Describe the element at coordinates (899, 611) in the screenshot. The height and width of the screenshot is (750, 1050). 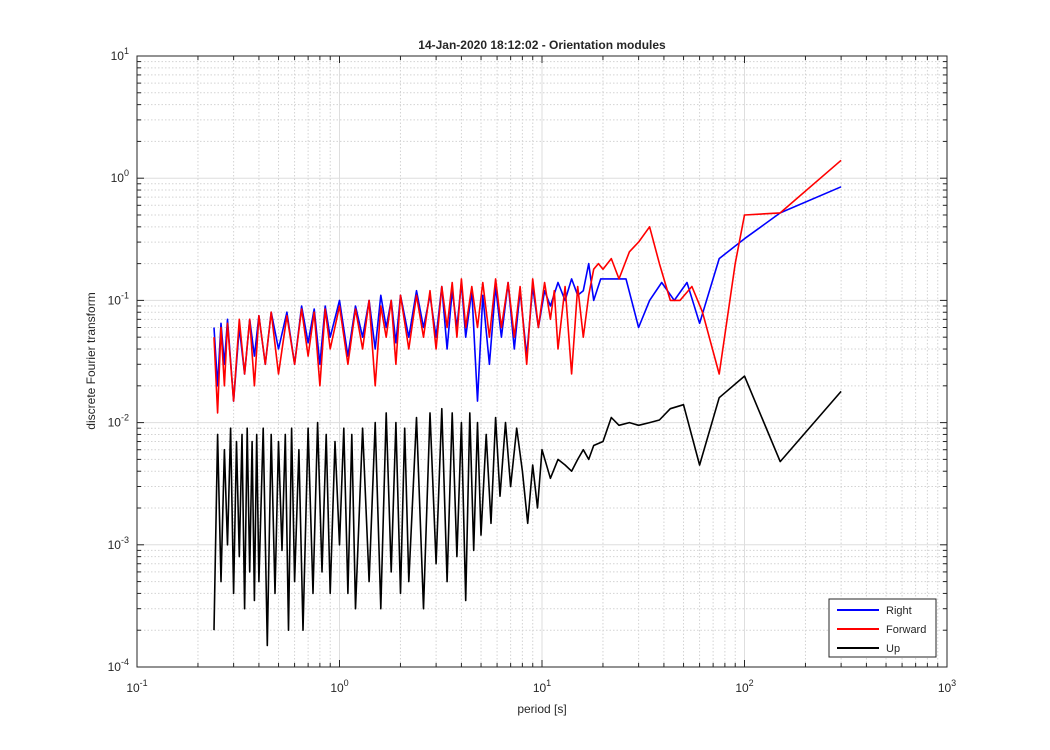
I see `legend-label-right: Right` at that location.